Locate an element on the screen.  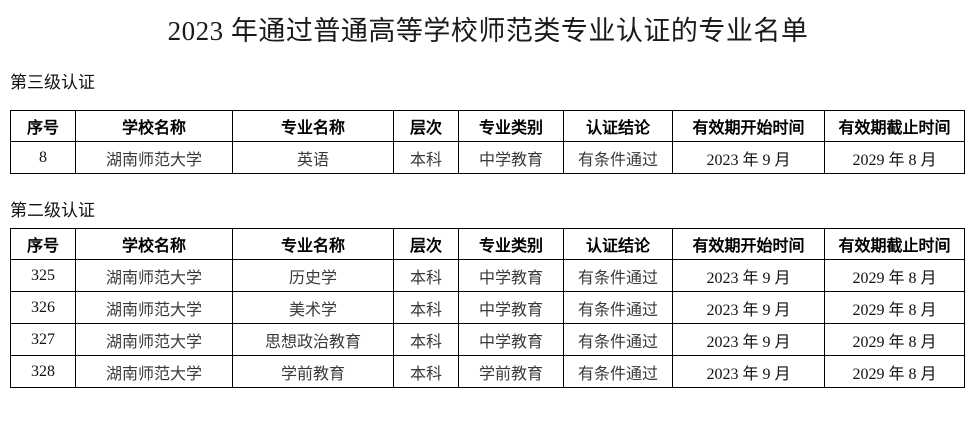
cell-seq: 328 is located at coordinates (43, 371).